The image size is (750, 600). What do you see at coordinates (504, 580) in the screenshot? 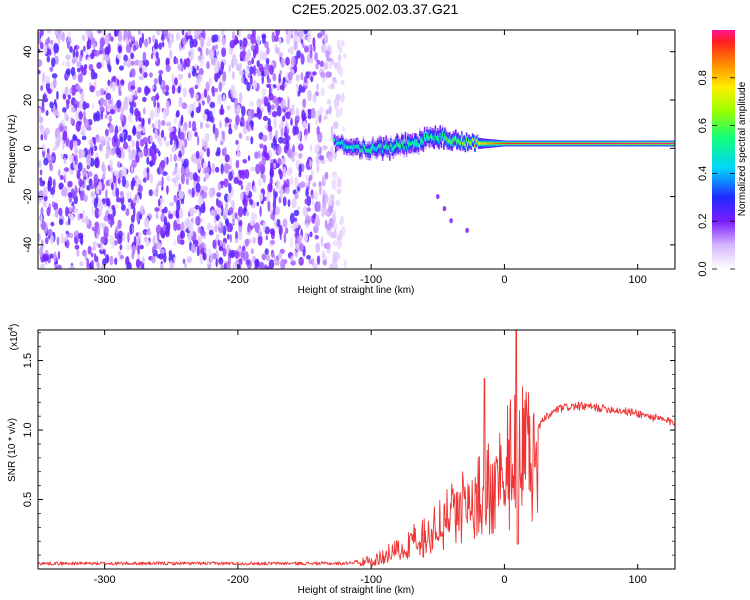
I see `x-tick-label: 0` at bounding box center [504, 580].